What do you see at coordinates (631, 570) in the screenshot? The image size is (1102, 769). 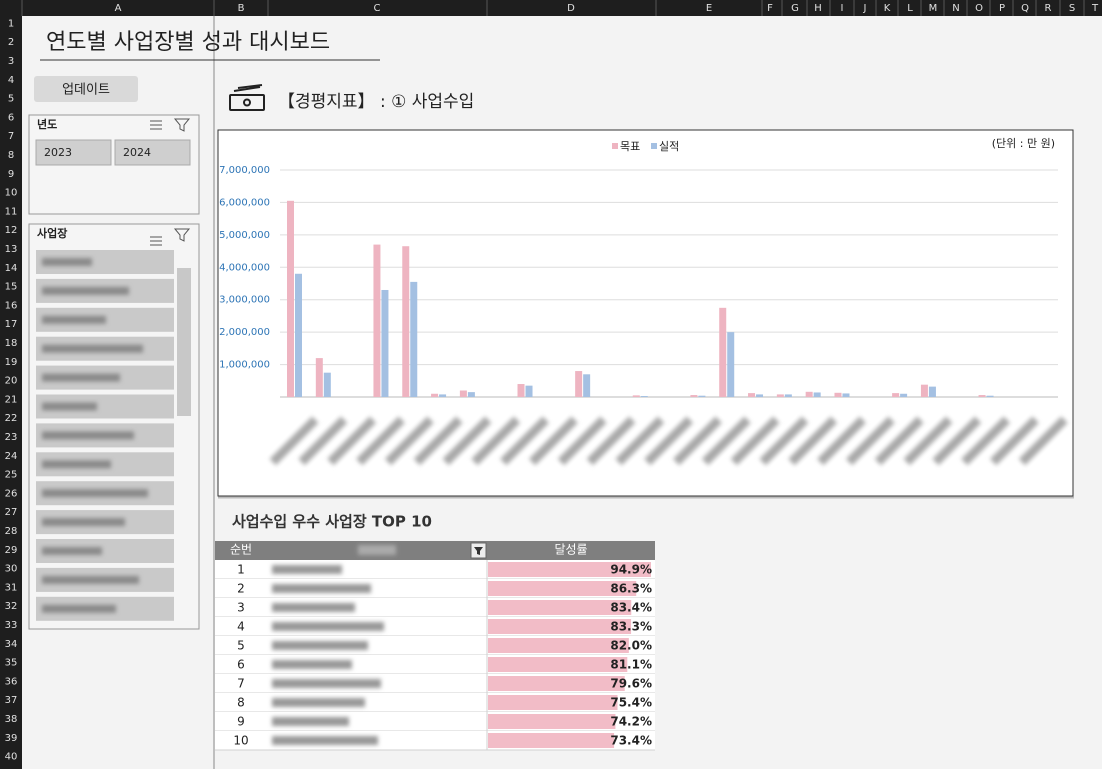 I see `rate-label: 94.9%` at bounding box center [631, 570].